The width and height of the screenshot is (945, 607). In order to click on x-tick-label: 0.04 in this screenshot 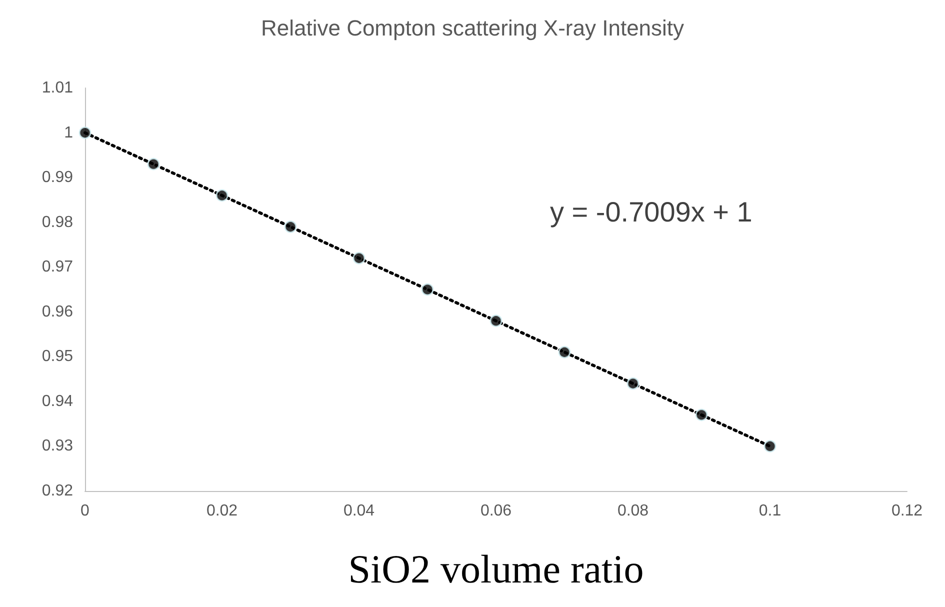, I will do `click(359, 511)`.